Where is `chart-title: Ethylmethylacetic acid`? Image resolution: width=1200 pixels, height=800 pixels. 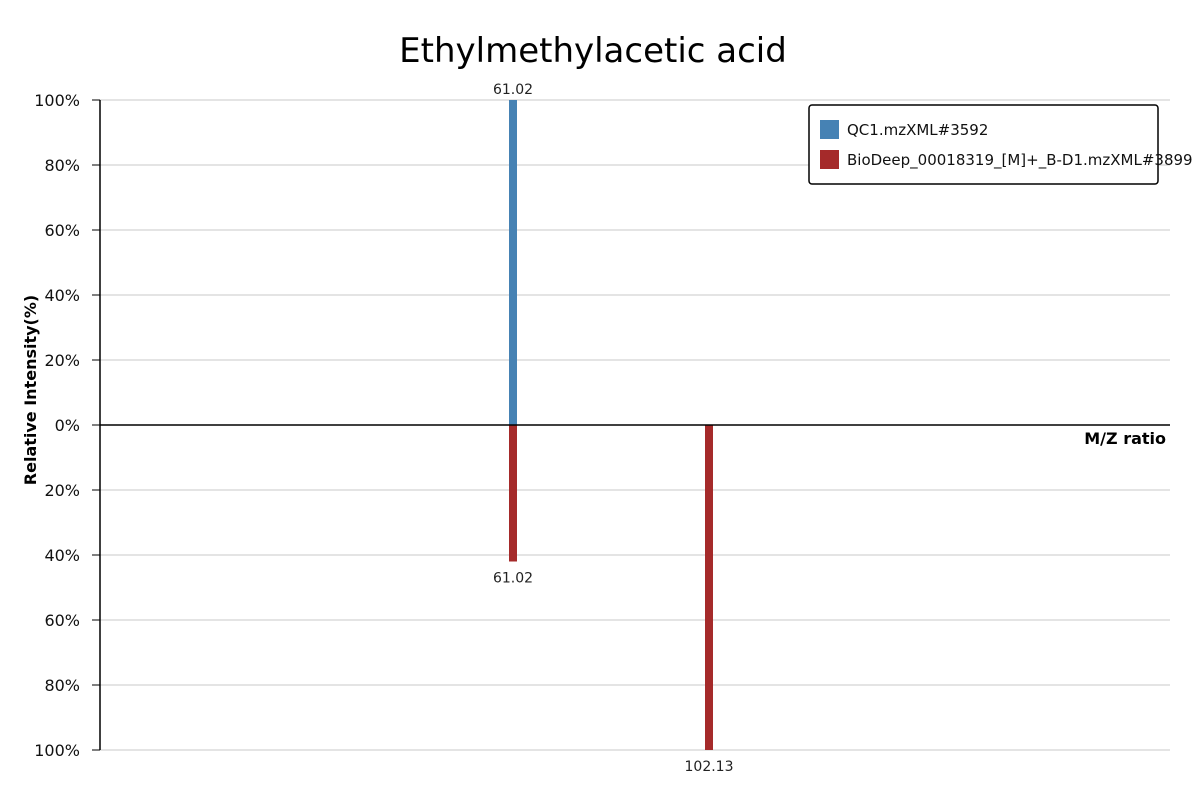
chart-title: Ethylmethylacetic acid is located at coordinates (593, 51).